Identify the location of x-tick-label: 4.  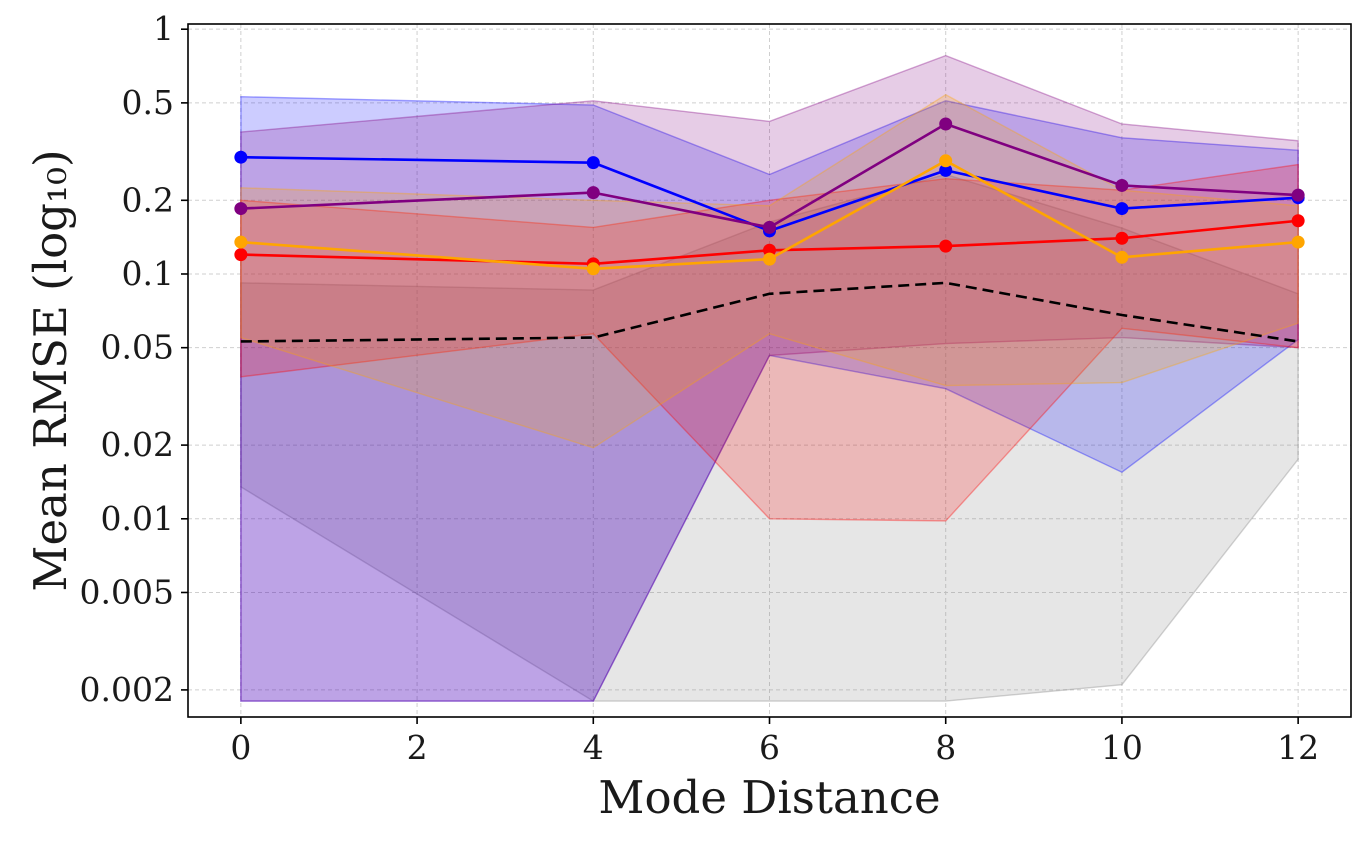
(593, 747).